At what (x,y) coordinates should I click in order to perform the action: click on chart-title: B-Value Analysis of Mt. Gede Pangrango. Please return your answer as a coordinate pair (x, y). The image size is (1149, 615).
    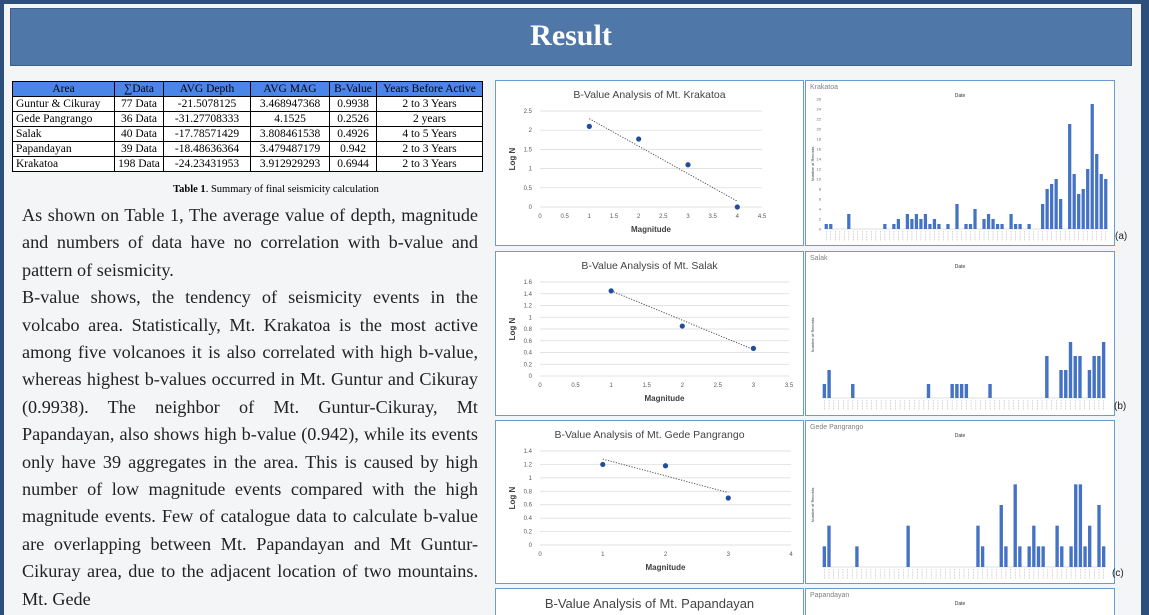
    Looking at the image, I should click on (649, 435).